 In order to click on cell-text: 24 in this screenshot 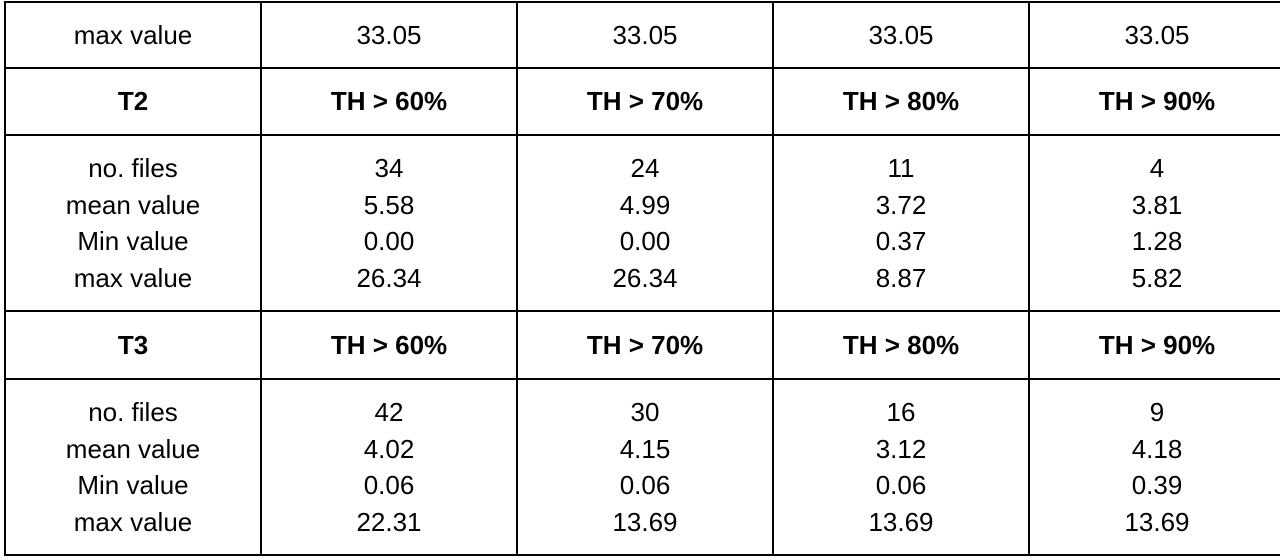, I will do `click(645, 168)`.